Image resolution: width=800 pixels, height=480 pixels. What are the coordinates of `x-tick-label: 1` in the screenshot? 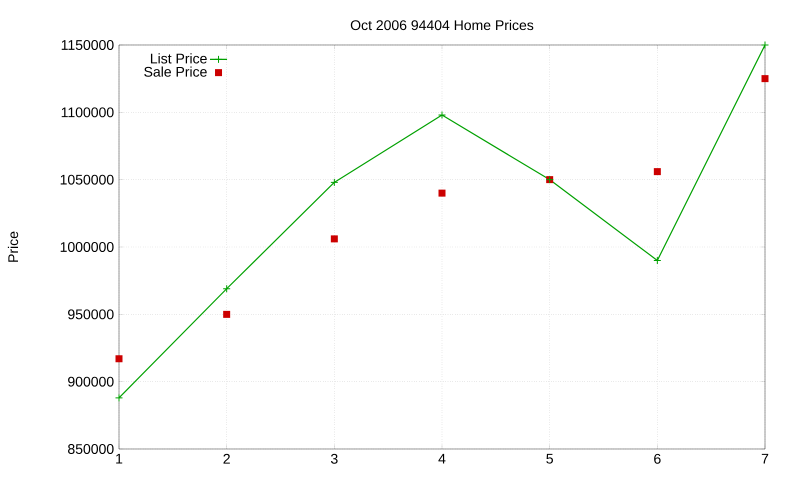 It's located at (119, 459).